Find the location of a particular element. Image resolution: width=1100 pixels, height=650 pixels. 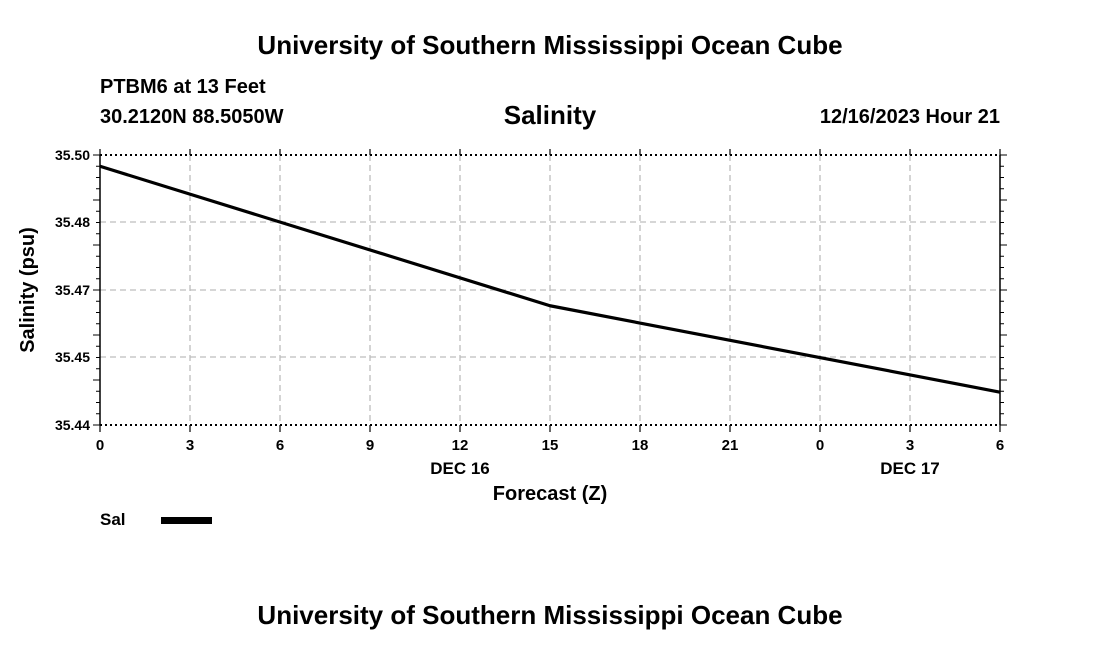

y-tick-label: 35.44 is located at coordinates (72, 425).